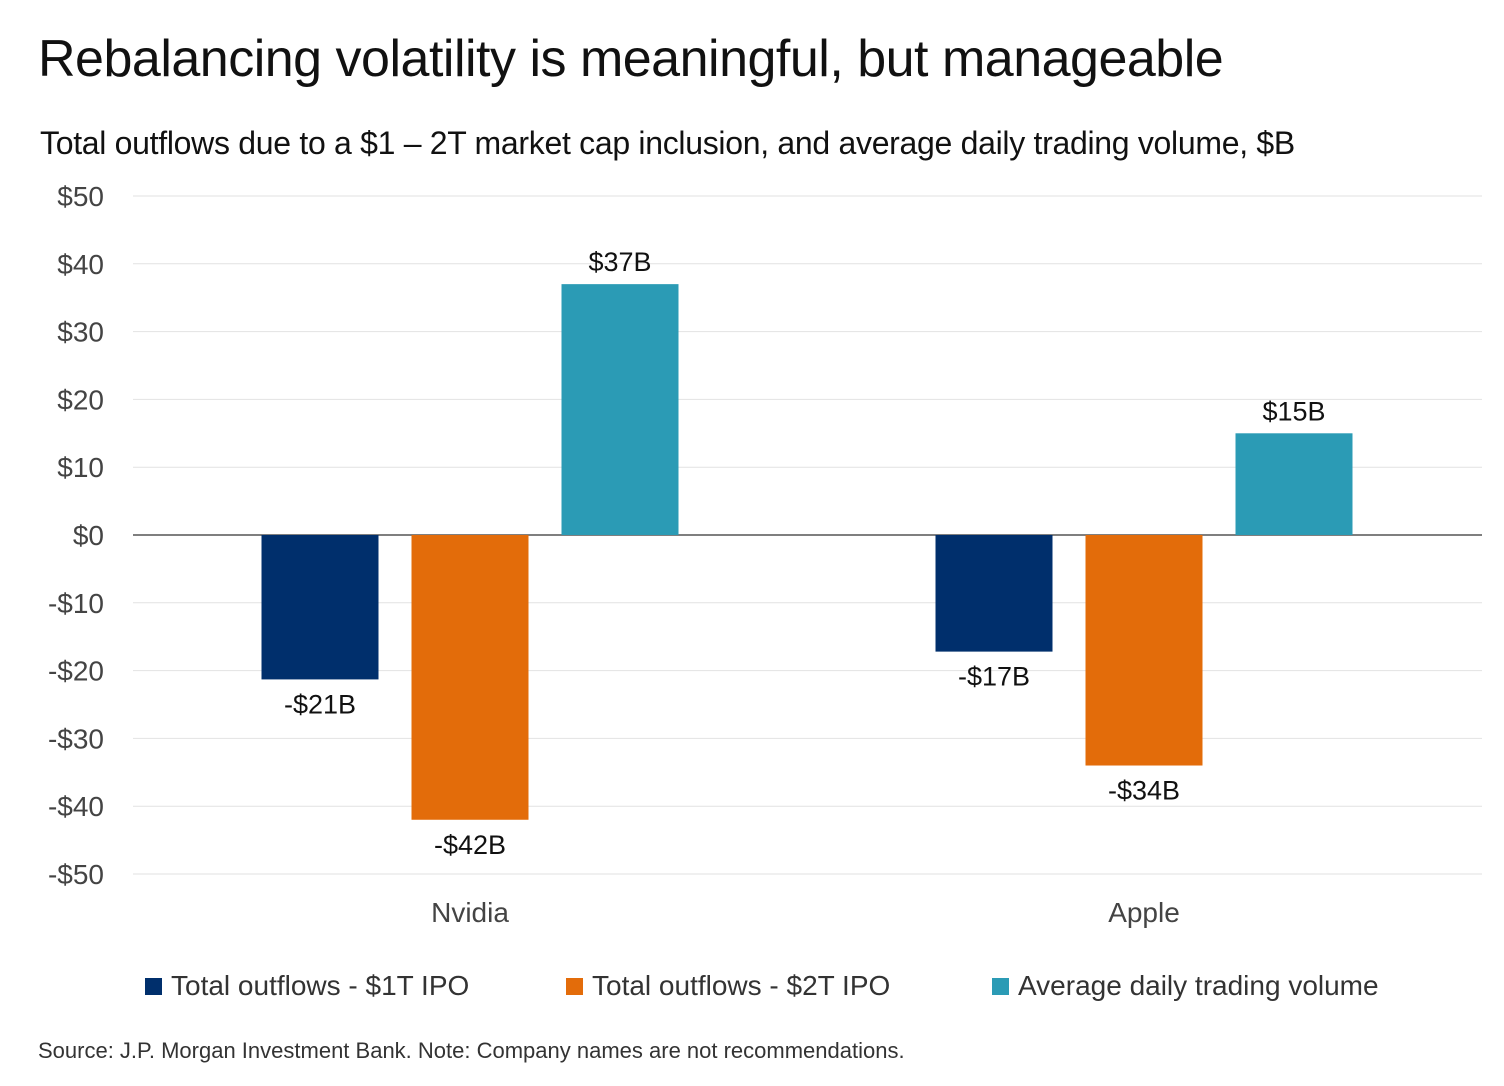  I want to click on y-tick-label: -$20, so click(76, 671).